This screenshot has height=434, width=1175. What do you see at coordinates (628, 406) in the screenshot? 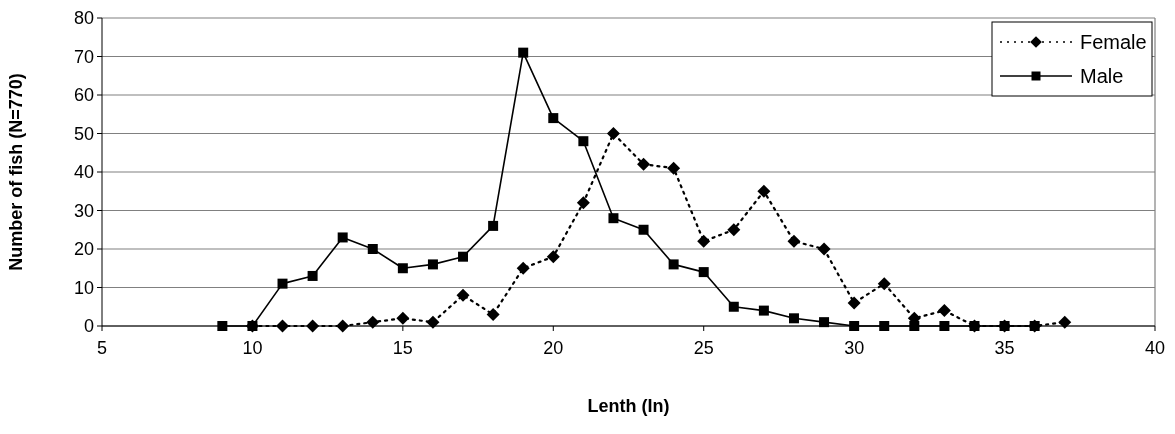
I see `x-axis-title: Lenth (In)` at bounding box center [628, 406].